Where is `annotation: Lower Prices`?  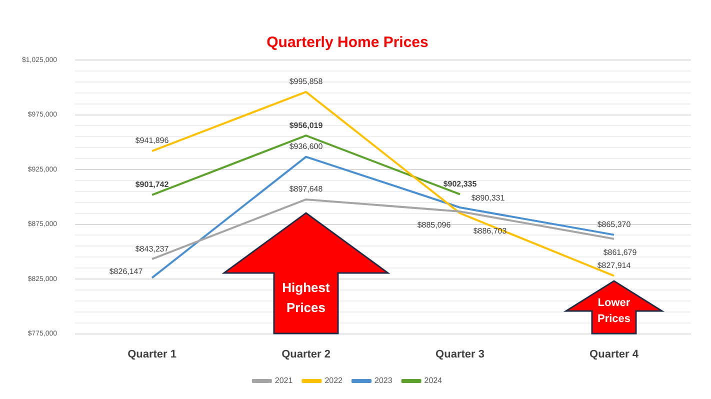
annotation: Lower Prices is located at coordinates (614, 311).